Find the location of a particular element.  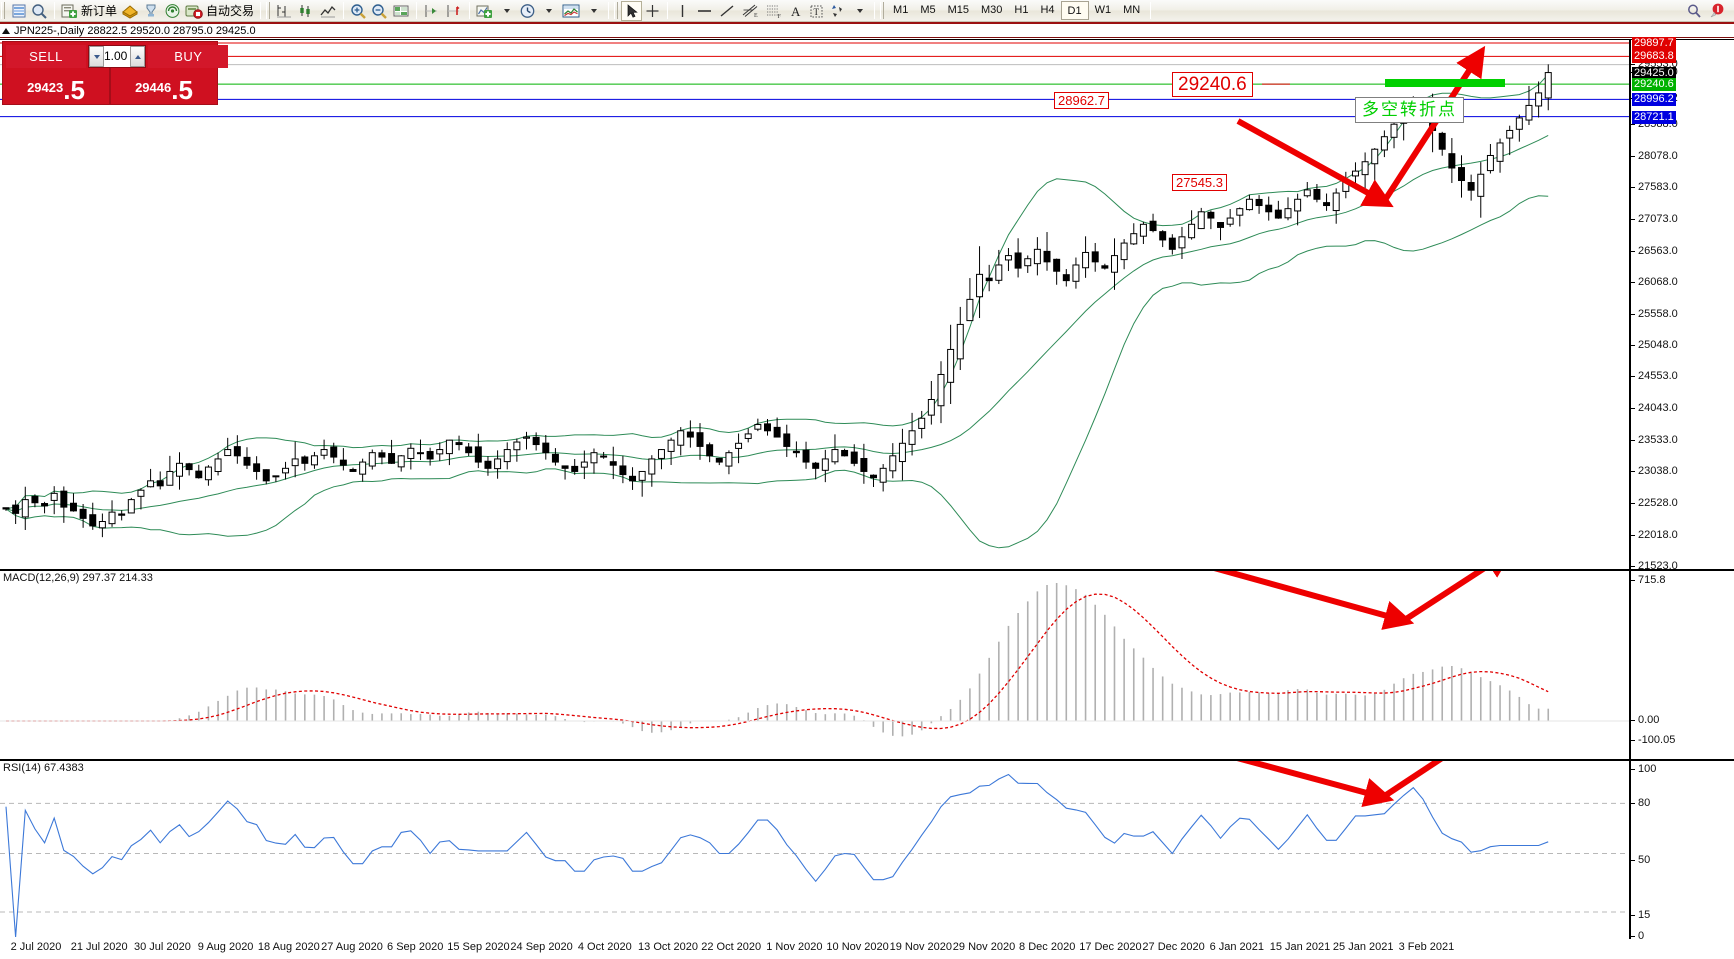

shapes-dropdown-arrow is located at coordinates (859, 11).